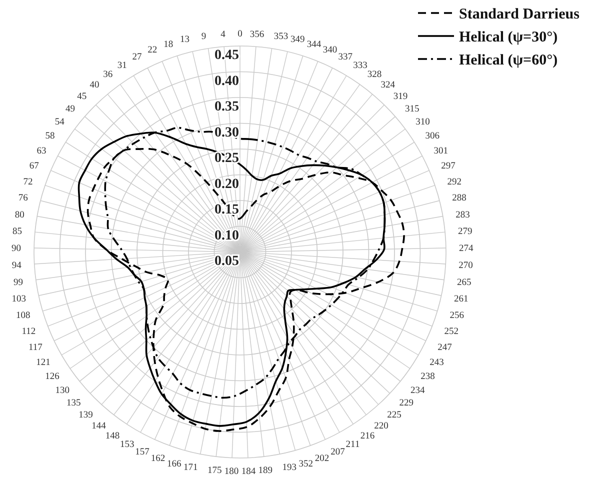  Describe the element at coordinates (108, 75) in the screenshot. I see `spoke-label: 36` at that location.